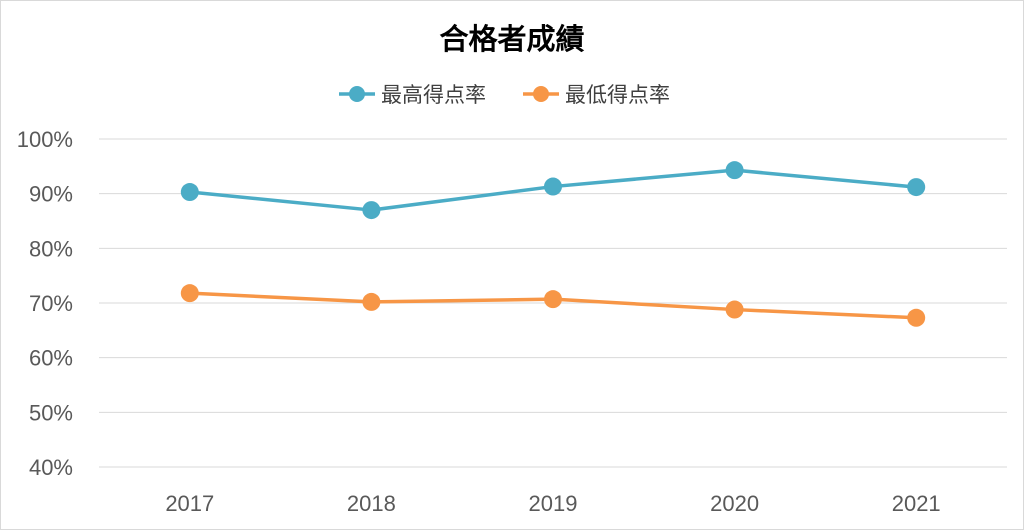 The height and width of the screenshot is (531, 1024). I want to click on legend-label: 最高得点率, so click(433, 95).